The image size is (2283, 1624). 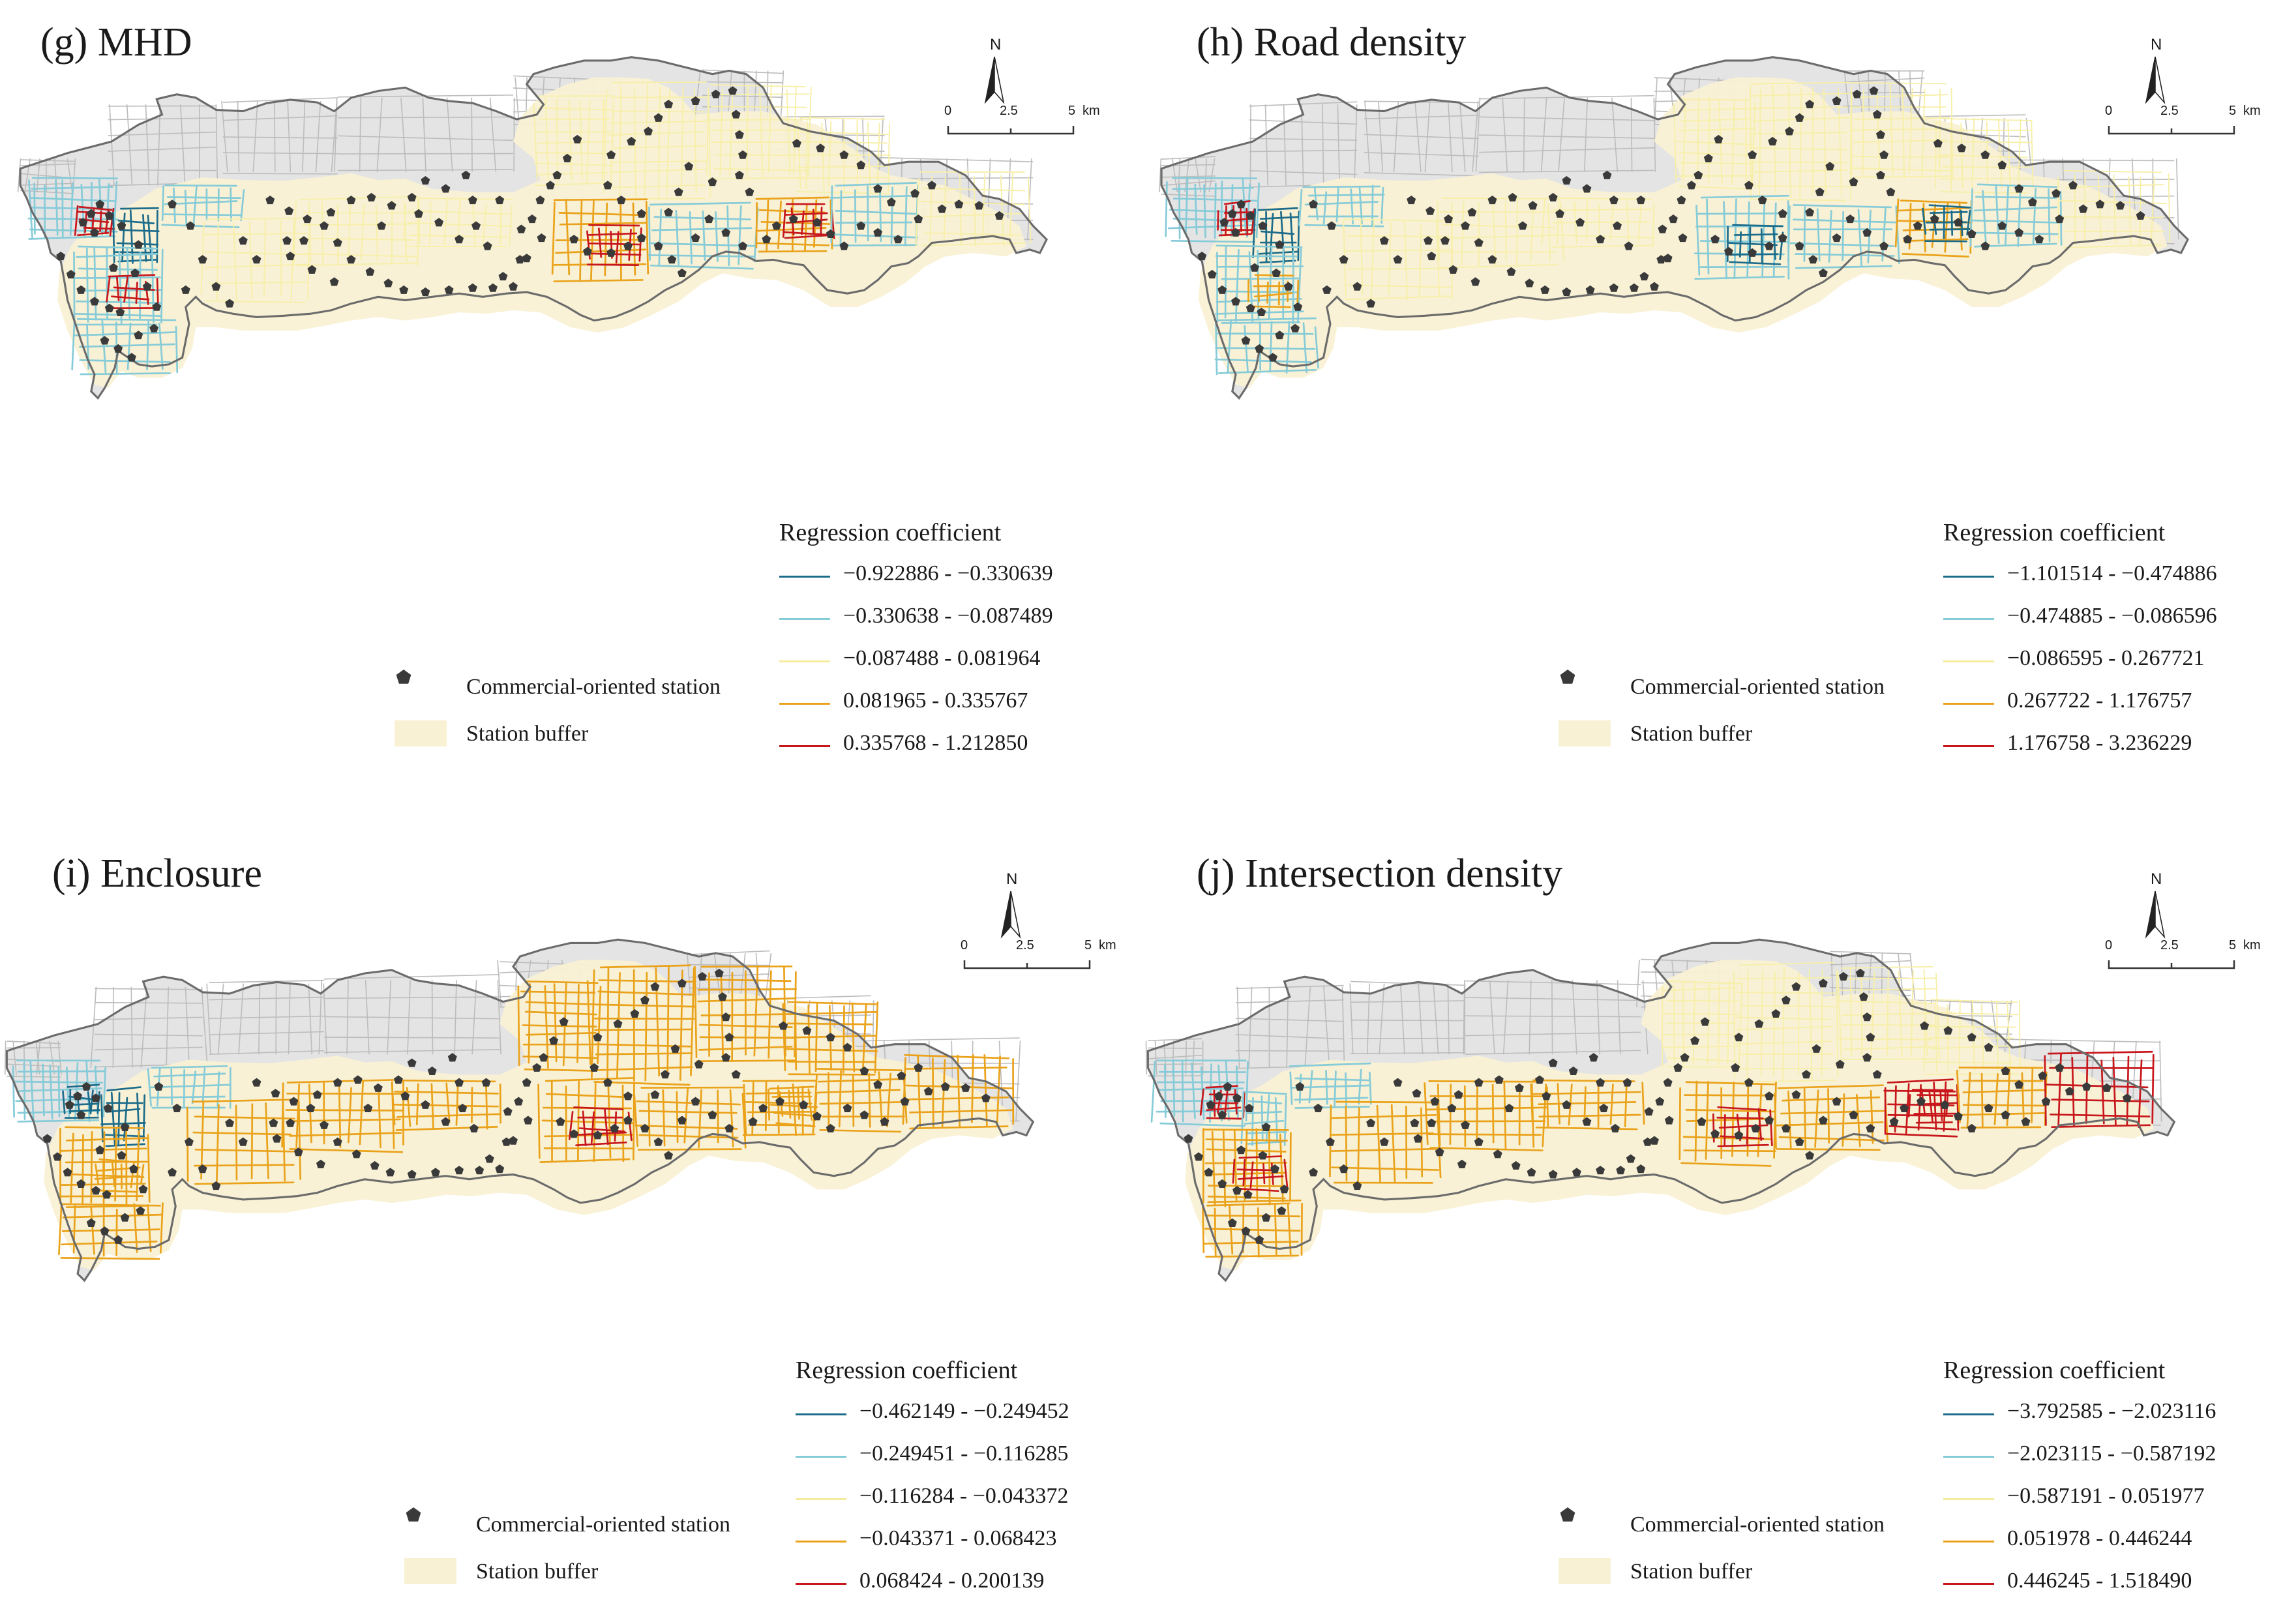 What do you see at coordinates (932, 1457) in the screenshot?
I see `legend-class-2: −0.249451 - −0.116285` at bounding box center [932, 1457].